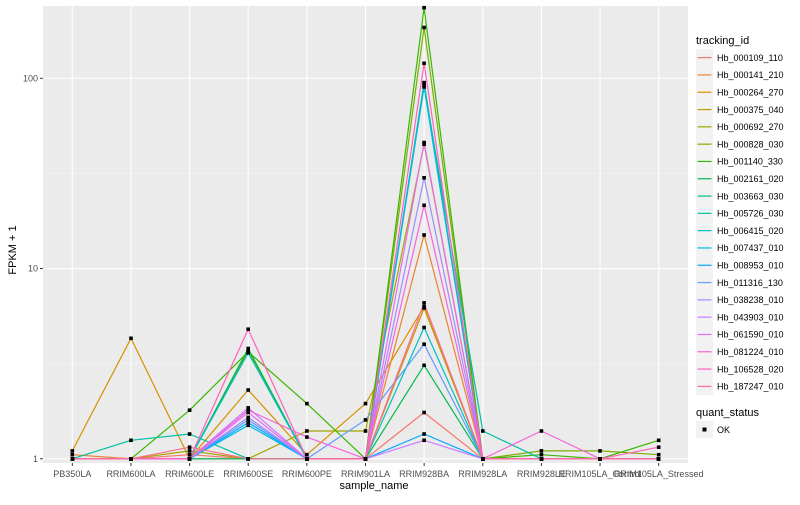  I want to click on legend-item-label: Hb_000828_030, so click(750, 144).